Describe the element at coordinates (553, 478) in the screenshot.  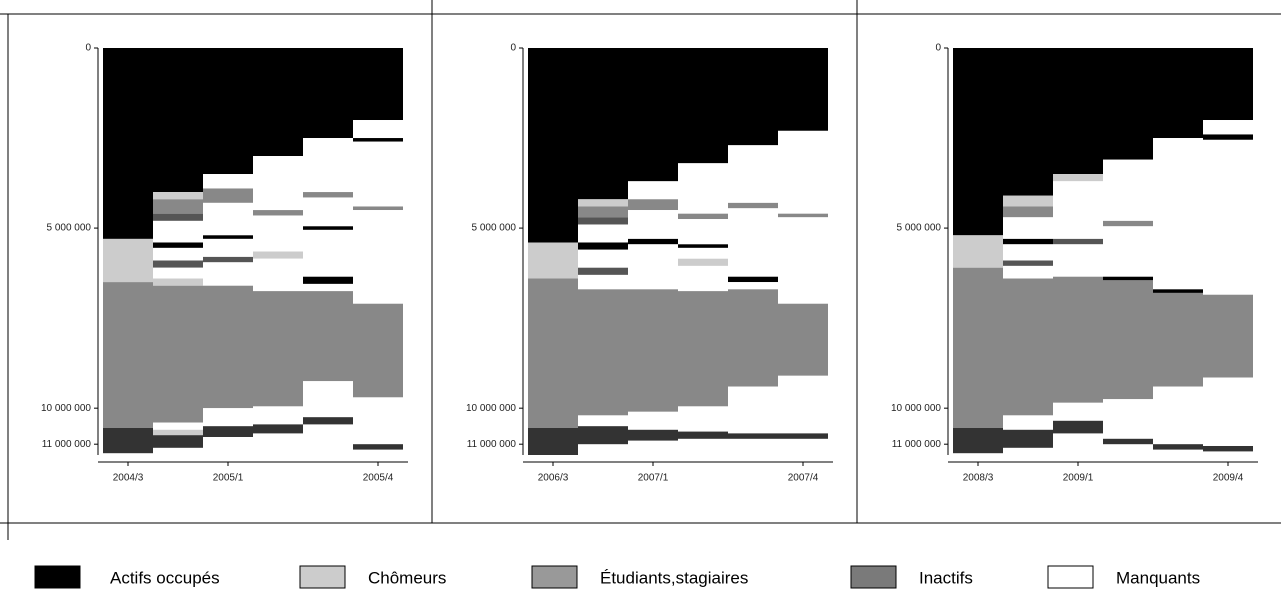
I see `x-tick-label: 2006/3` at that location.